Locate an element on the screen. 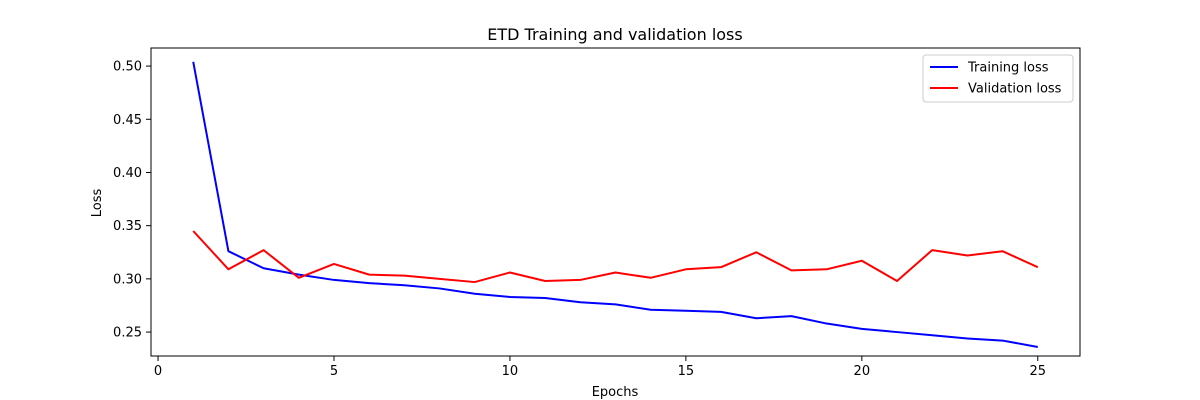  y-tick-label: 0.35 is located at coordinates (127, 226).